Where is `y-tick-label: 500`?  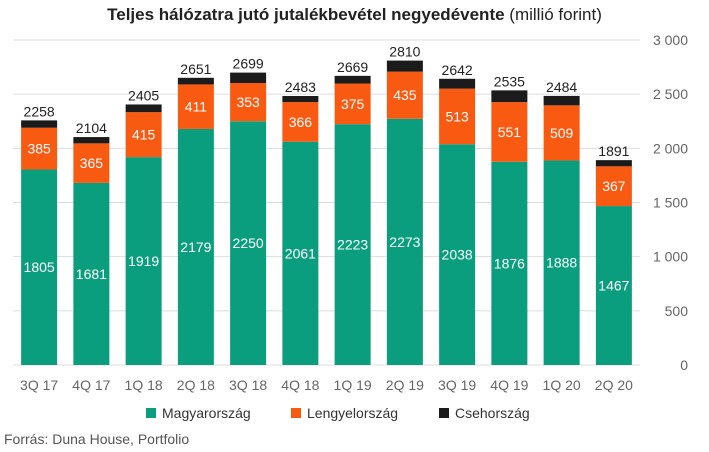 y-tick-label: 500 is located at coordinates (677, 311).